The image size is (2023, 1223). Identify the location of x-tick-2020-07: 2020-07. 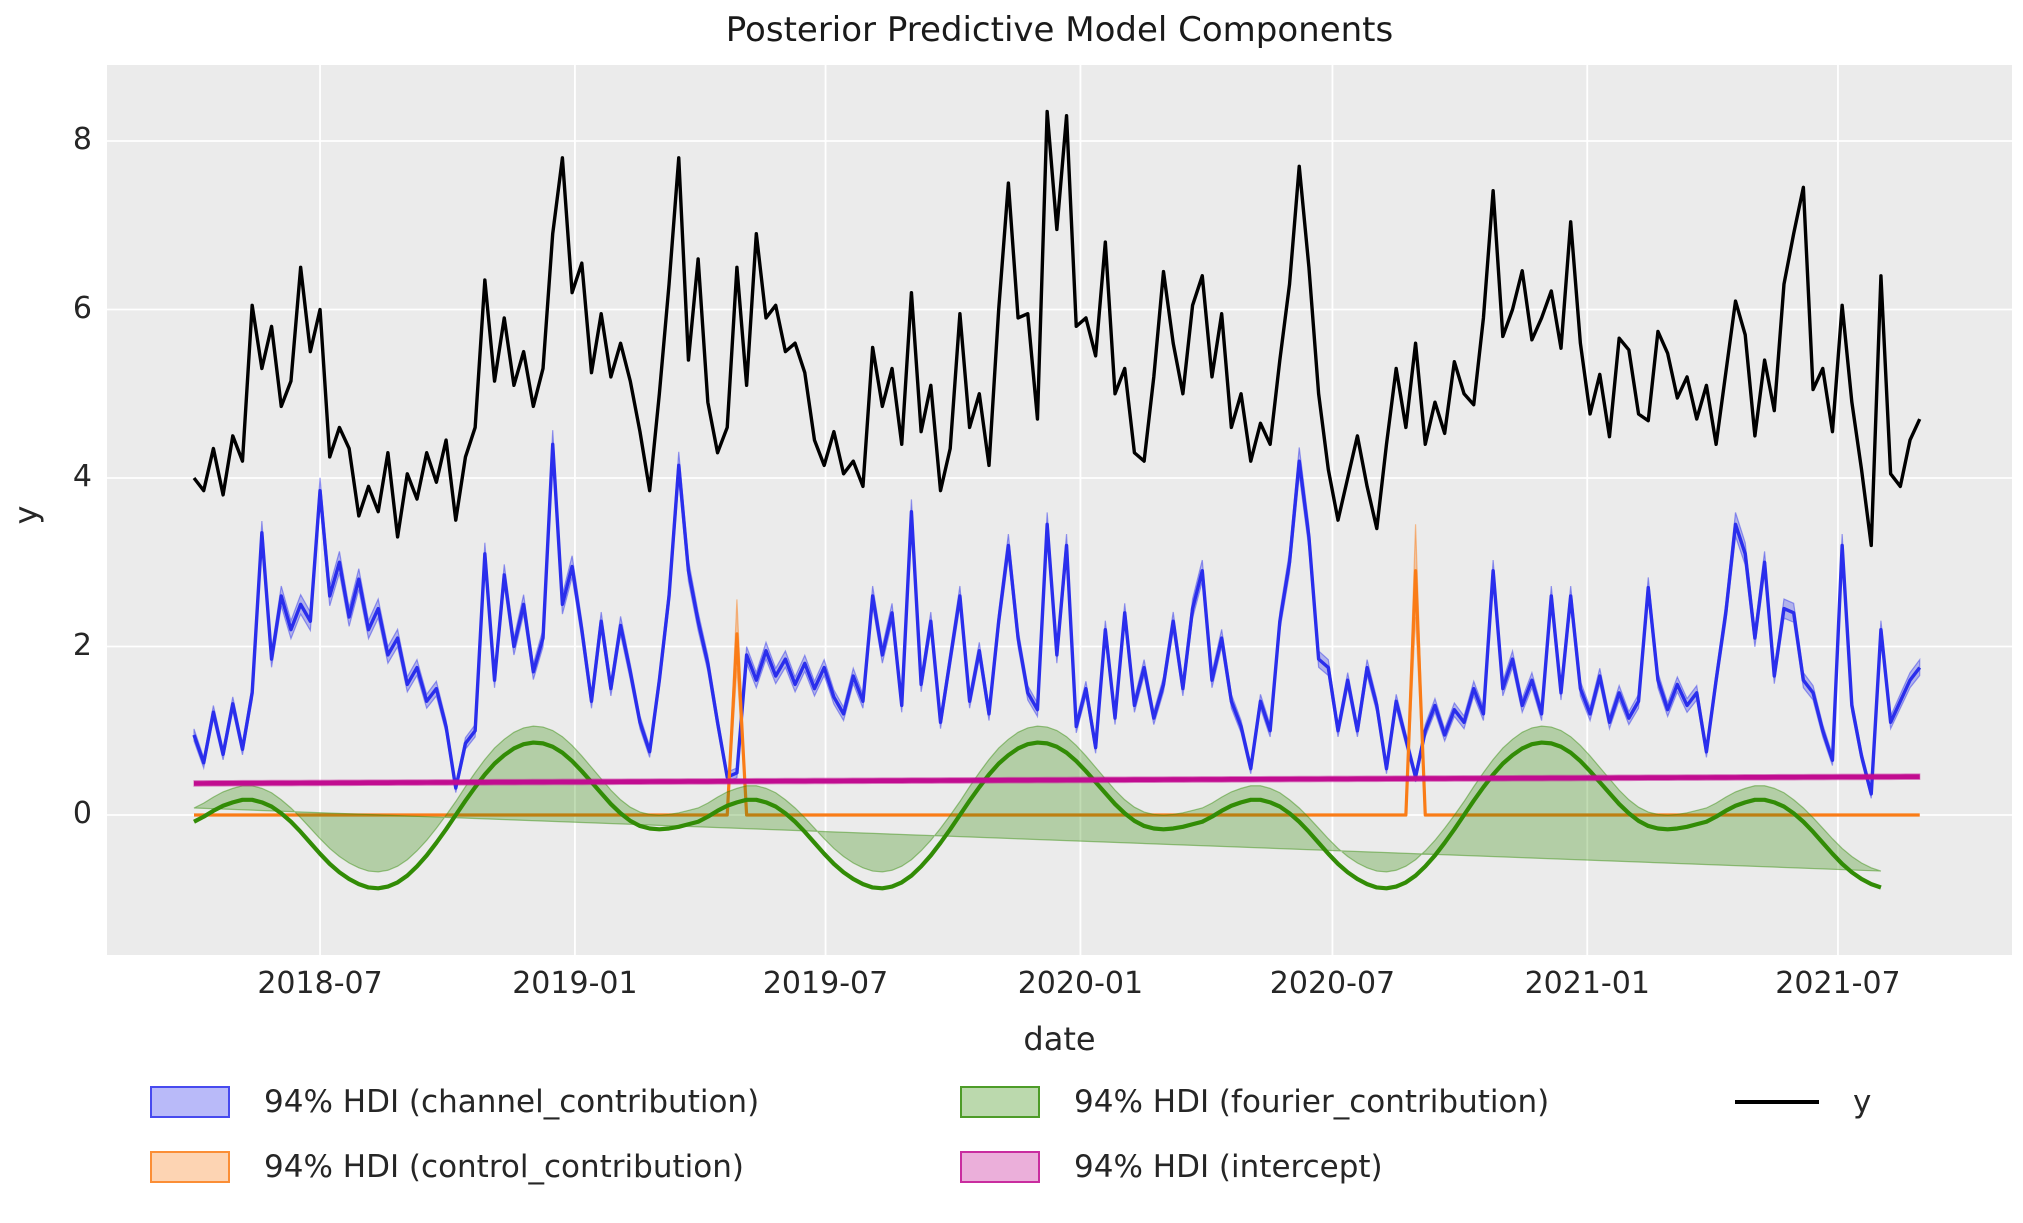
(1332, 983).